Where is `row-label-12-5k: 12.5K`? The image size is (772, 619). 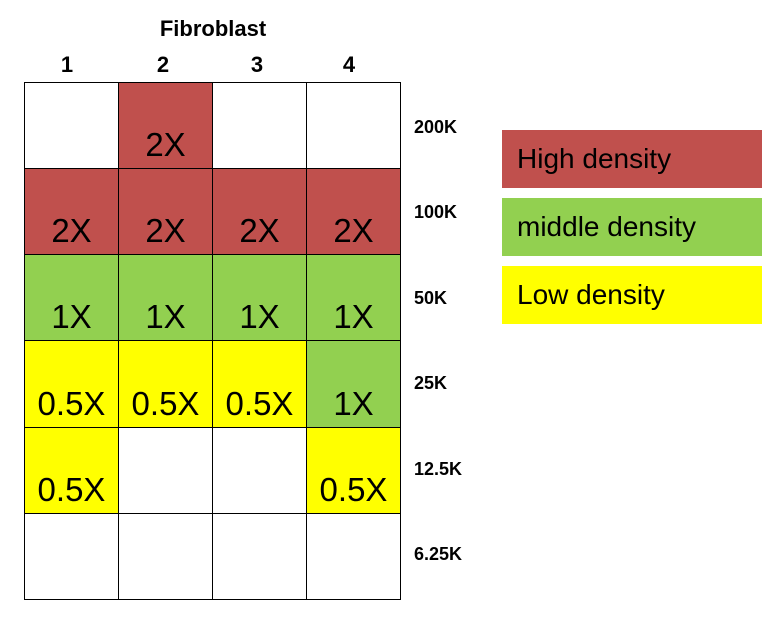
row-label-12-5k: 12.5K is located at coordinates (438, 469).